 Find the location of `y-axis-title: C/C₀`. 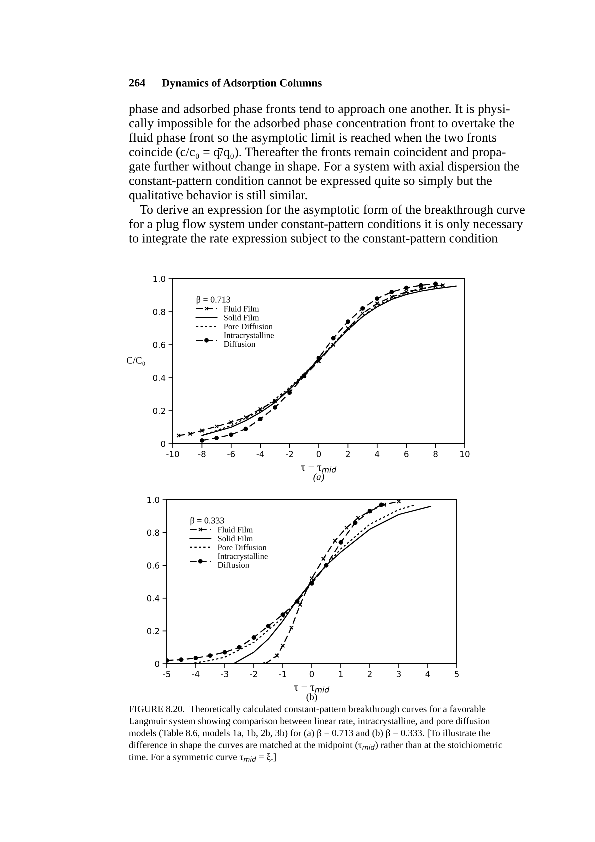

y-axis-title: C/C₀ is located at coordinates (136, 361).